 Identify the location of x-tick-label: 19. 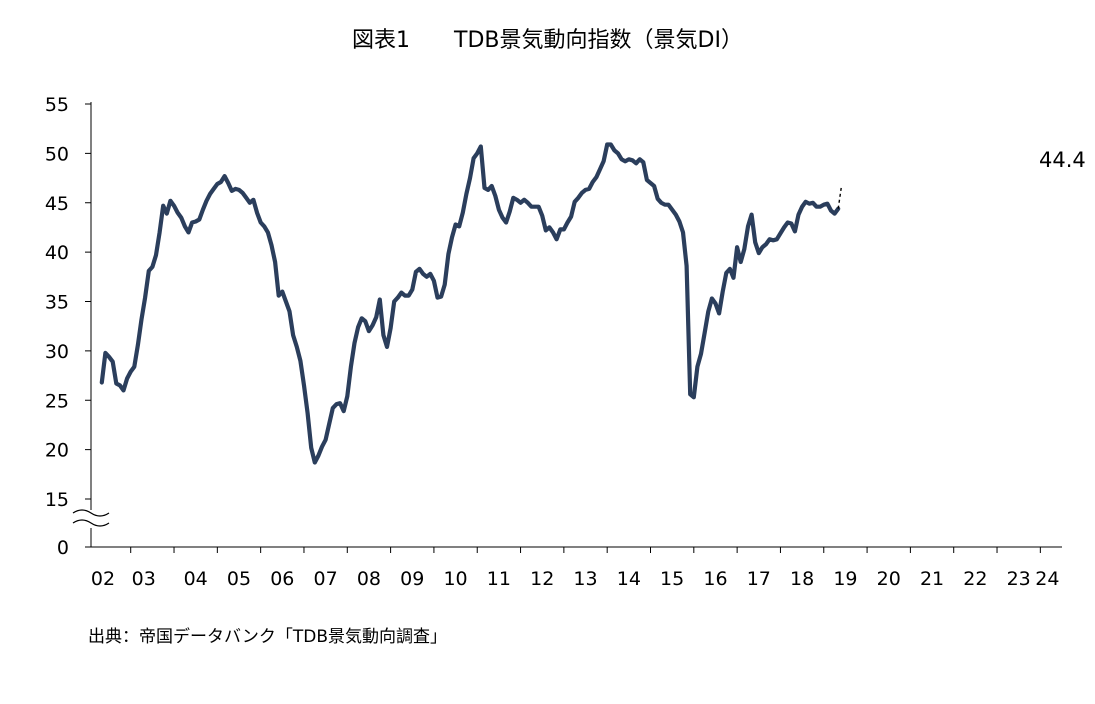
(845, 579).